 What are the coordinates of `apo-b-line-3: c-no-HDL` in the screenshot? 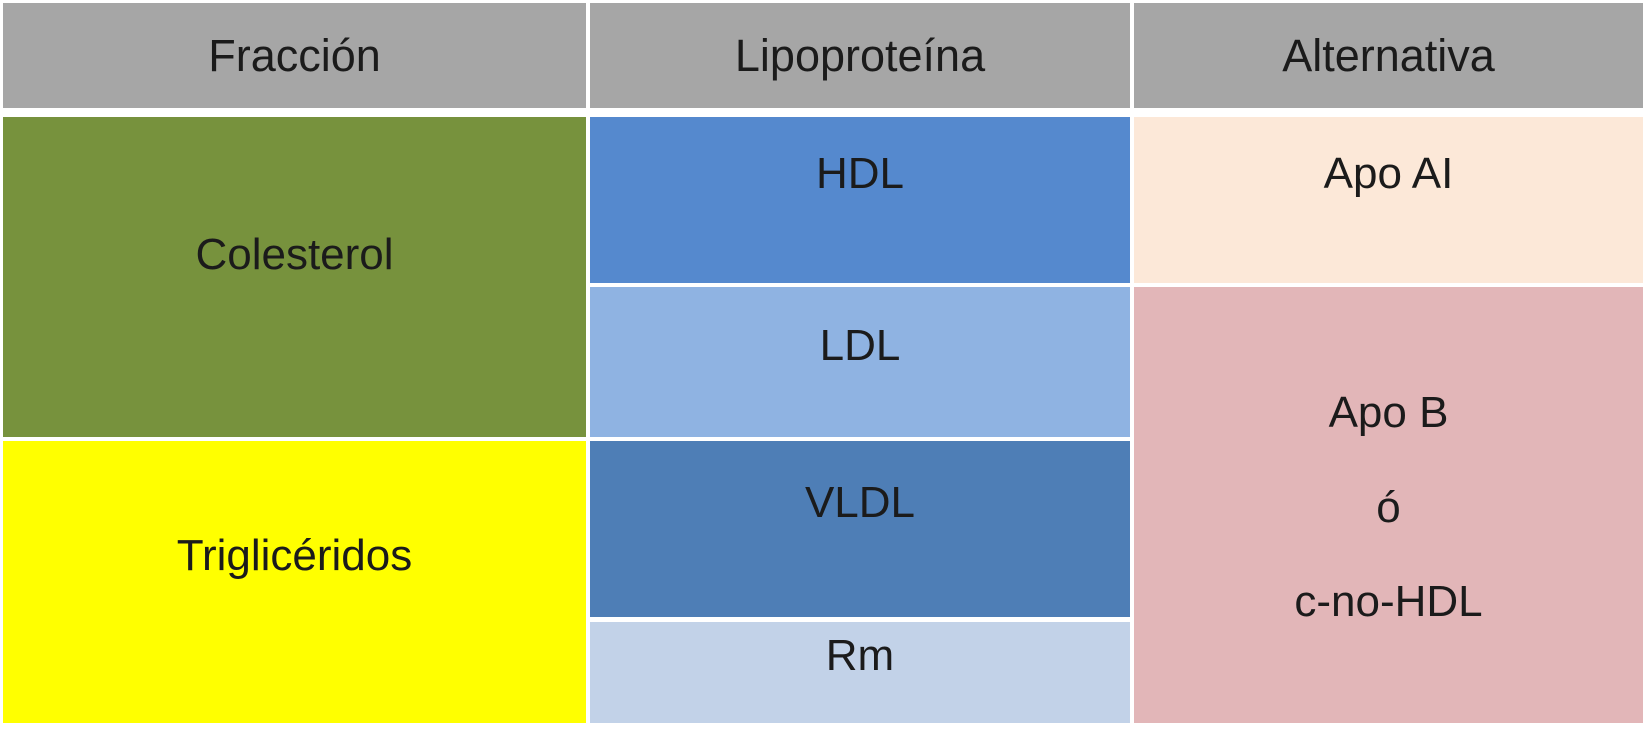 It's located at (1388, 602).